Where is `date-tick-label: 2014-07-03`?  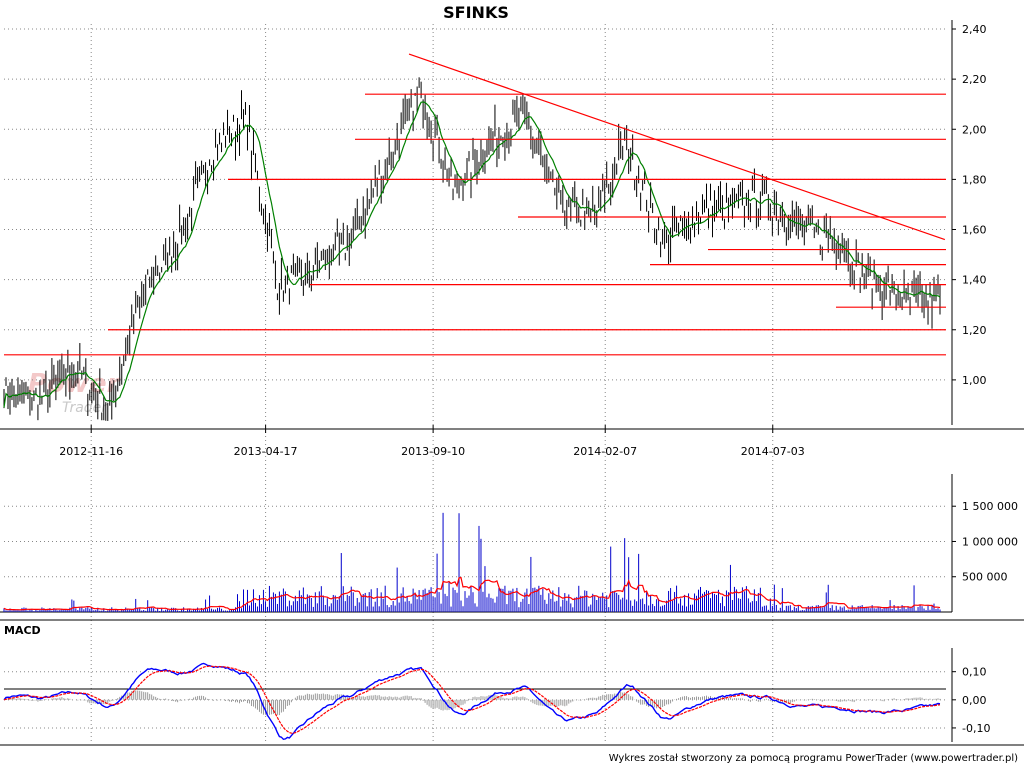 date-tick-label: 2014-07-03 is located at coordinates (773, 451).